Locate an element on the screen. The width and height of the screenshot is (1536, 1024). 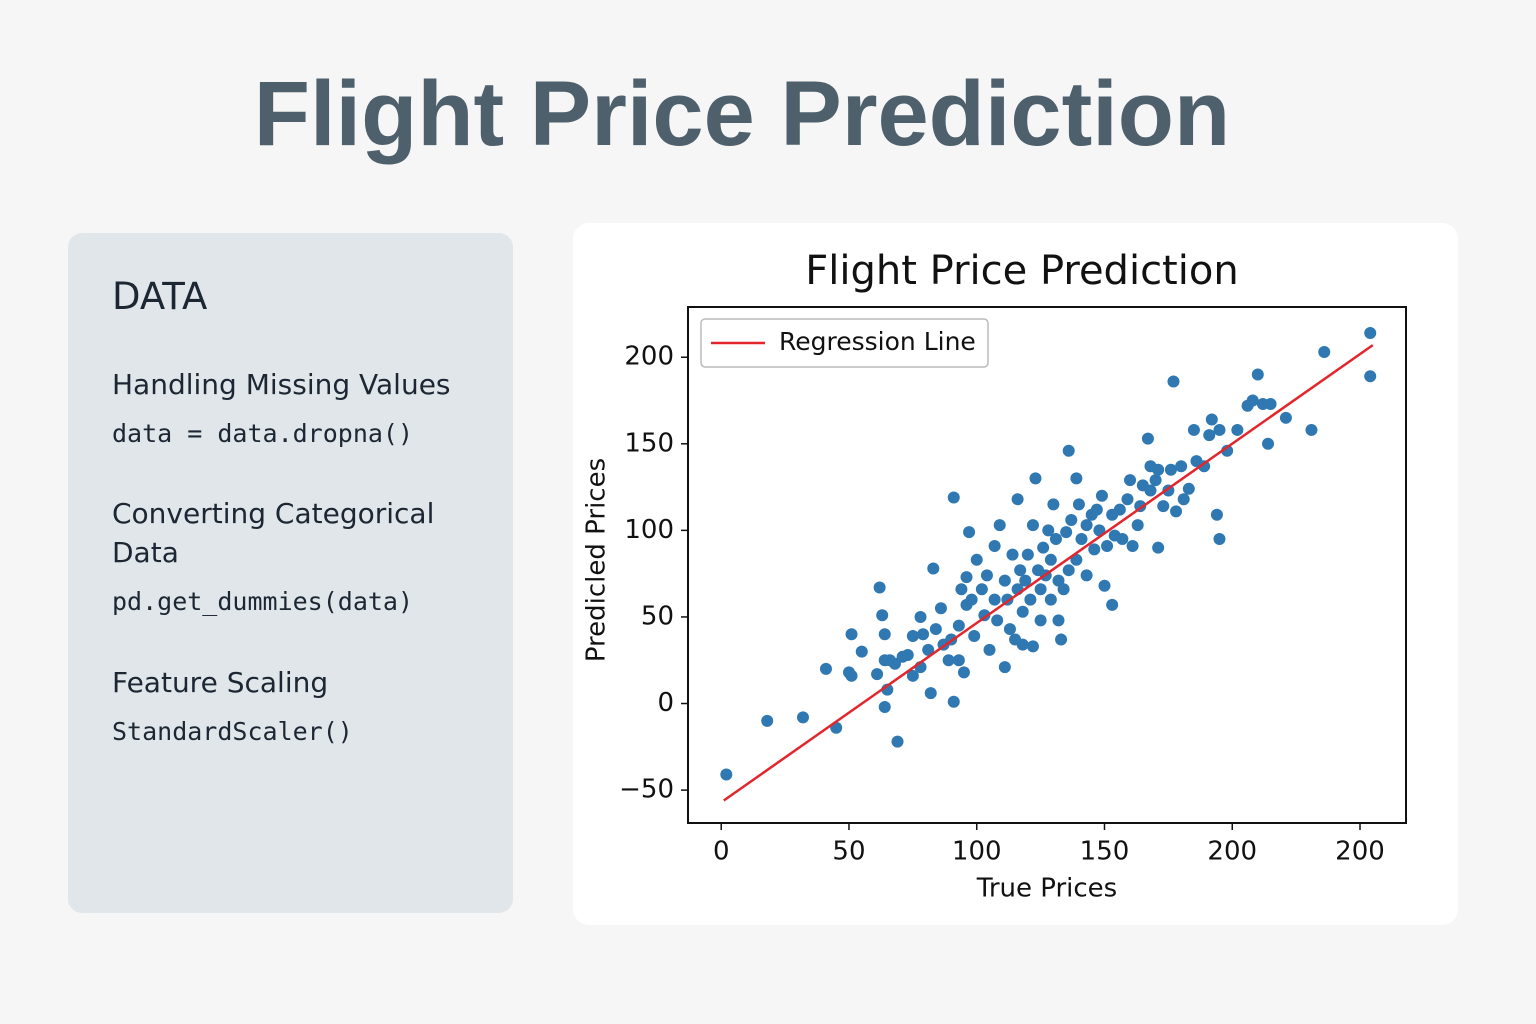
y-tick-label: 150 is located at coordinates (649, 443).